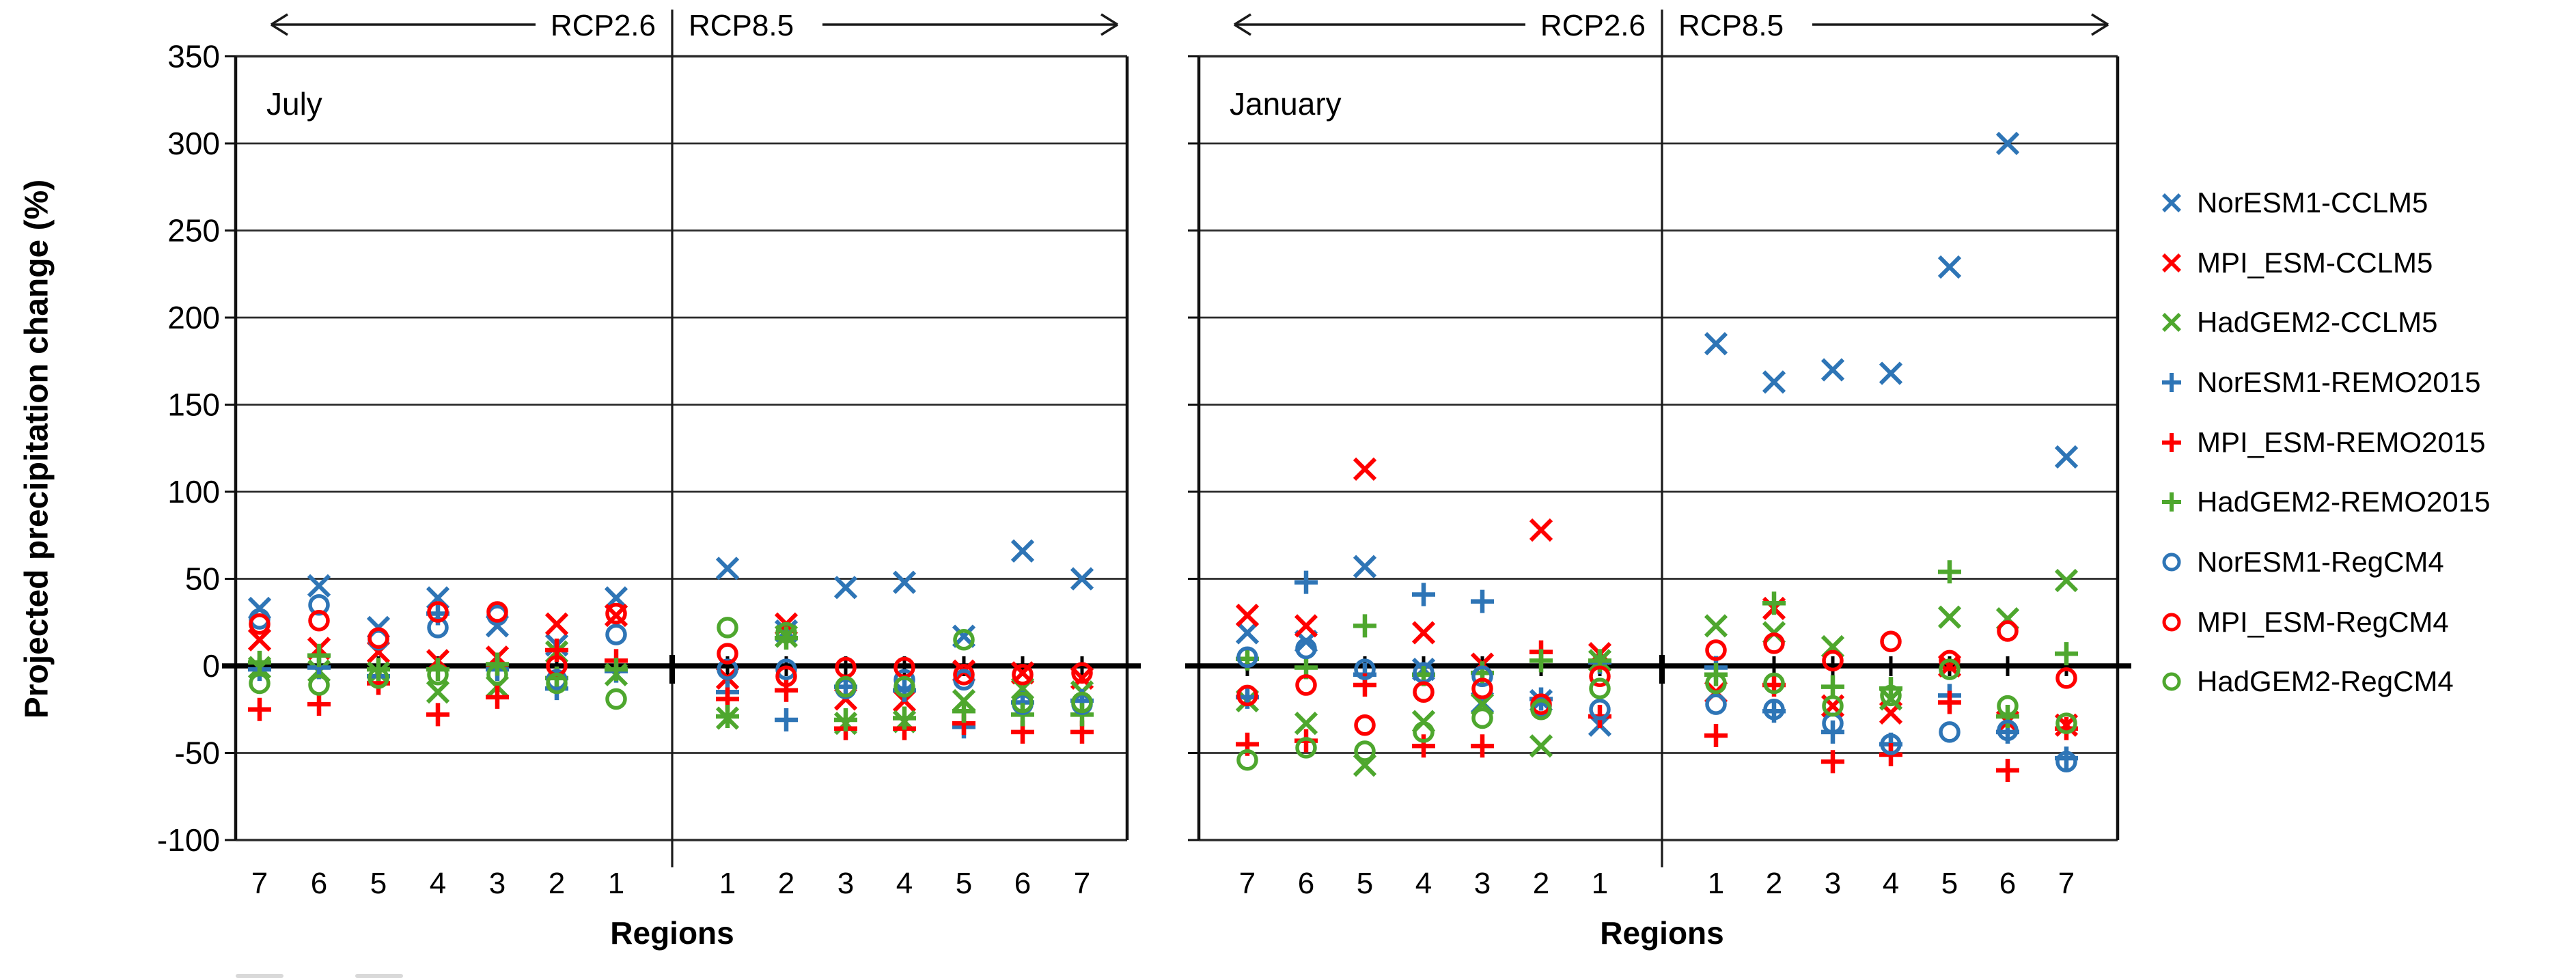 This screenshot has width=2576, height=978. I want to click on legend-label: HadGEM2-RegCM4, so click(2325, 681).